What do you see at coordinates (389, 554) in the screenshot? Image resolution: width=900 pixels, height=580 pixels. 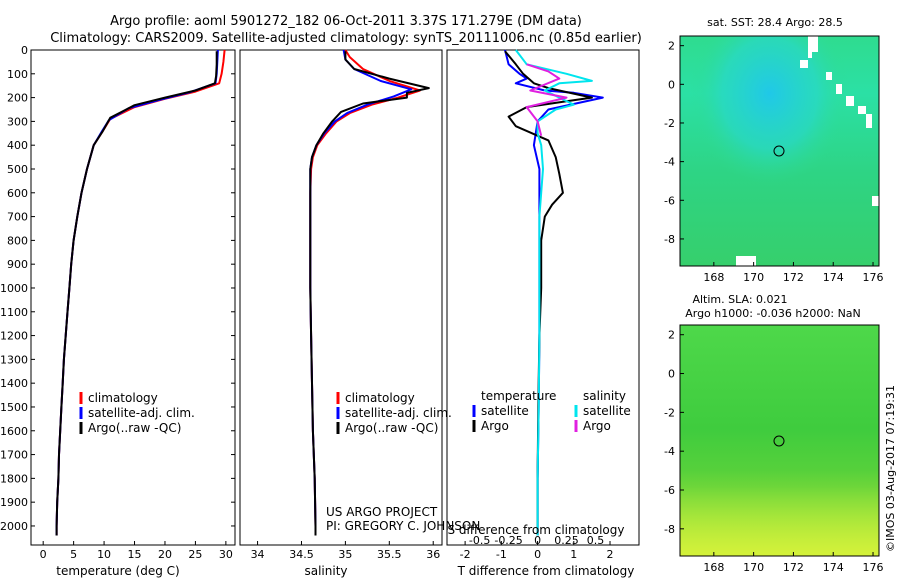 I see `x-tick-label: 35.5` at bounding box center [389, 554].